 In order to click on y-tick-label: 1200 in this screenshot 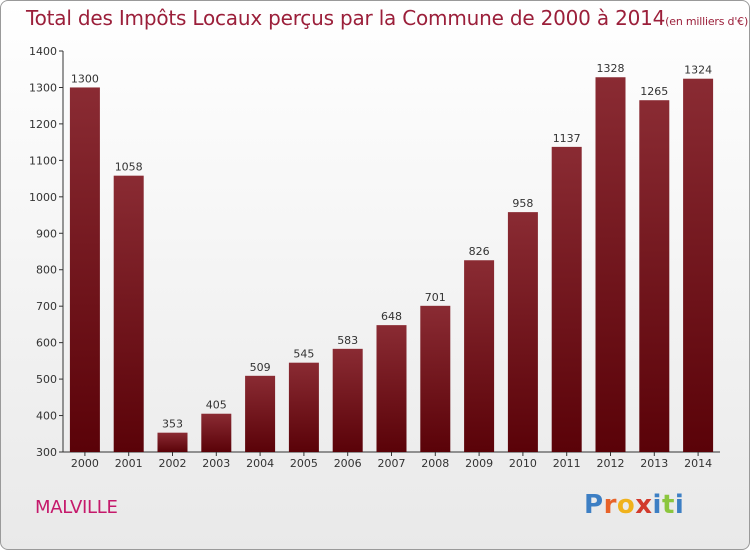, I will do `click(43, 124)`.